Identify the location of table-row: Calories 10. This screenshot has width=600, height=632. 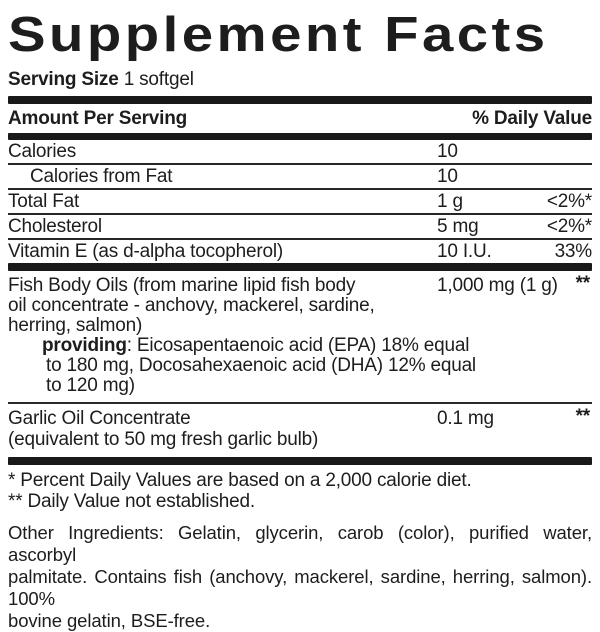
(300, 152).